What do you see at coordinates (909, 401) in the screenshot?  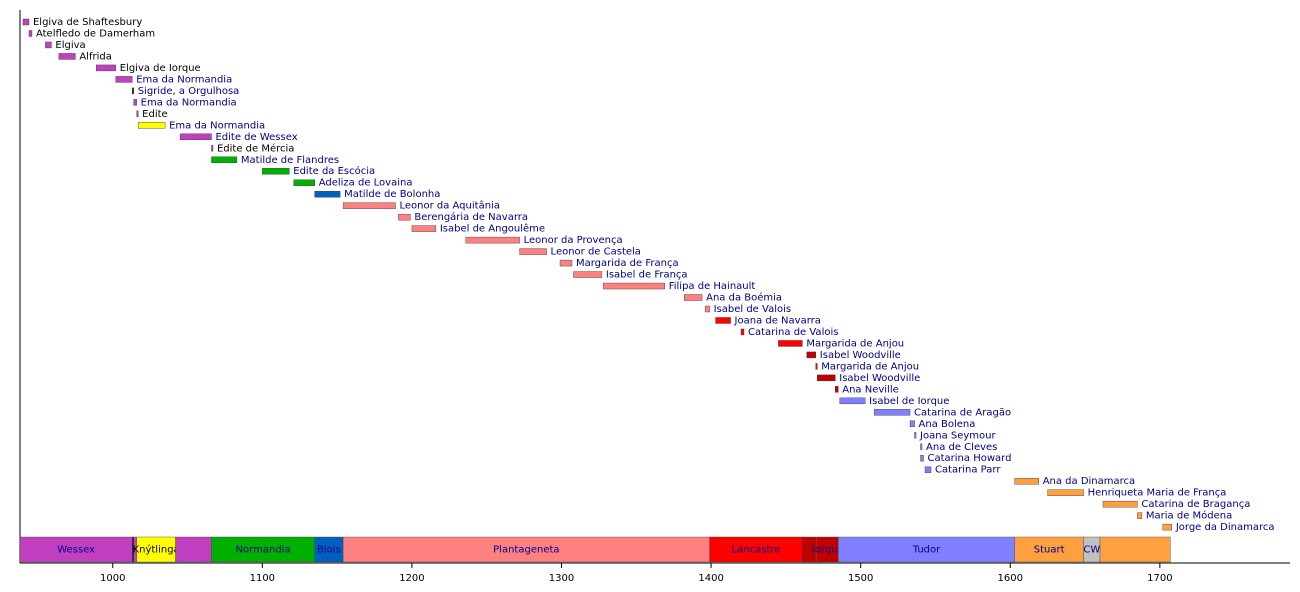 I see `queen-label: Isabel de Iorque` at bounding box center [909, 401].